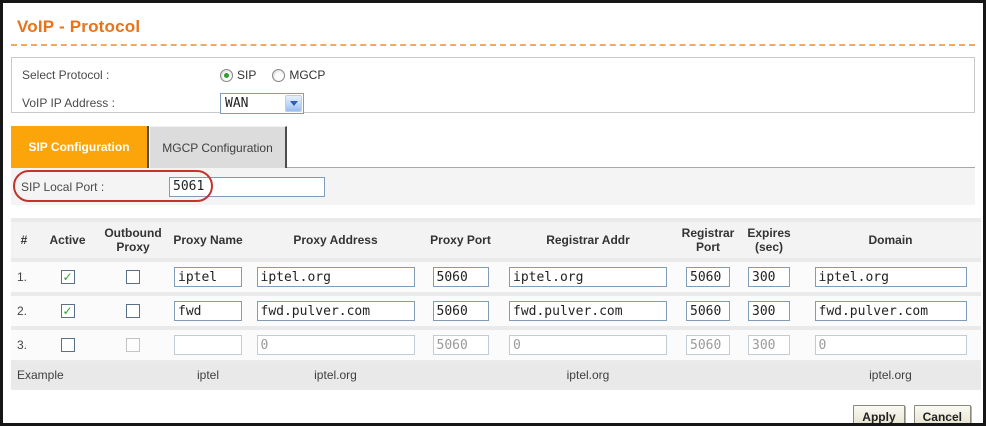  Describe the element at coordinates (496, 277) in the screenshot. I see `table-row: 1. ✓` at that location.